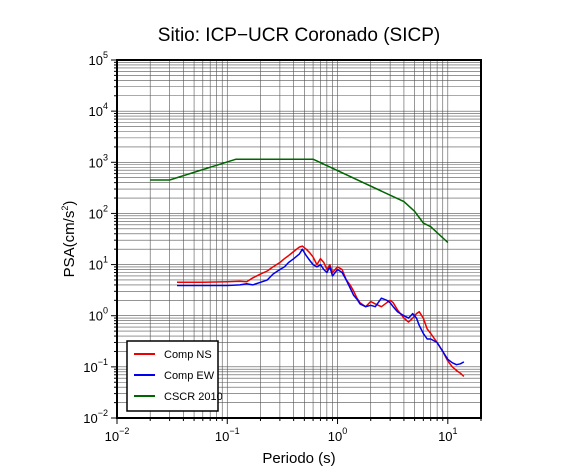  Describe the element at coordinates (447, 435) in the screenshot. I see `x-tick-label: 10¹` at that location.